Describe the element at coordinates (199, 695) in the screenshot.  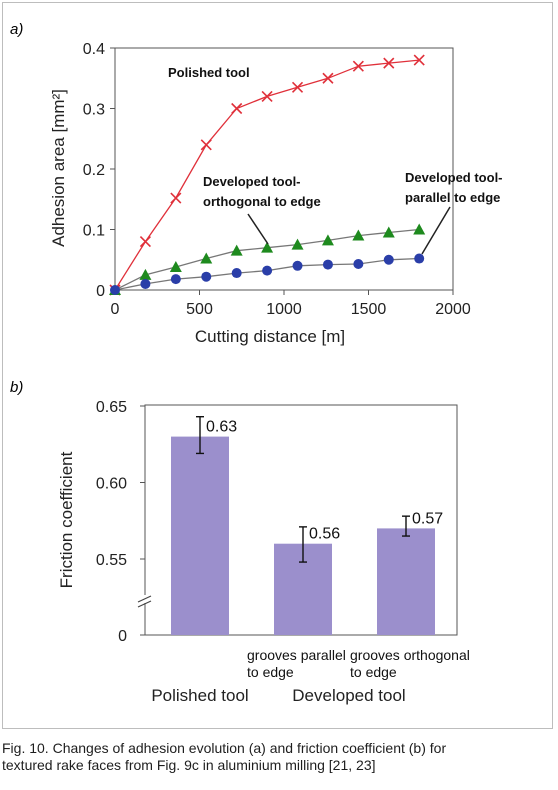
I see `bar-category-label: Polished tool` at that location.